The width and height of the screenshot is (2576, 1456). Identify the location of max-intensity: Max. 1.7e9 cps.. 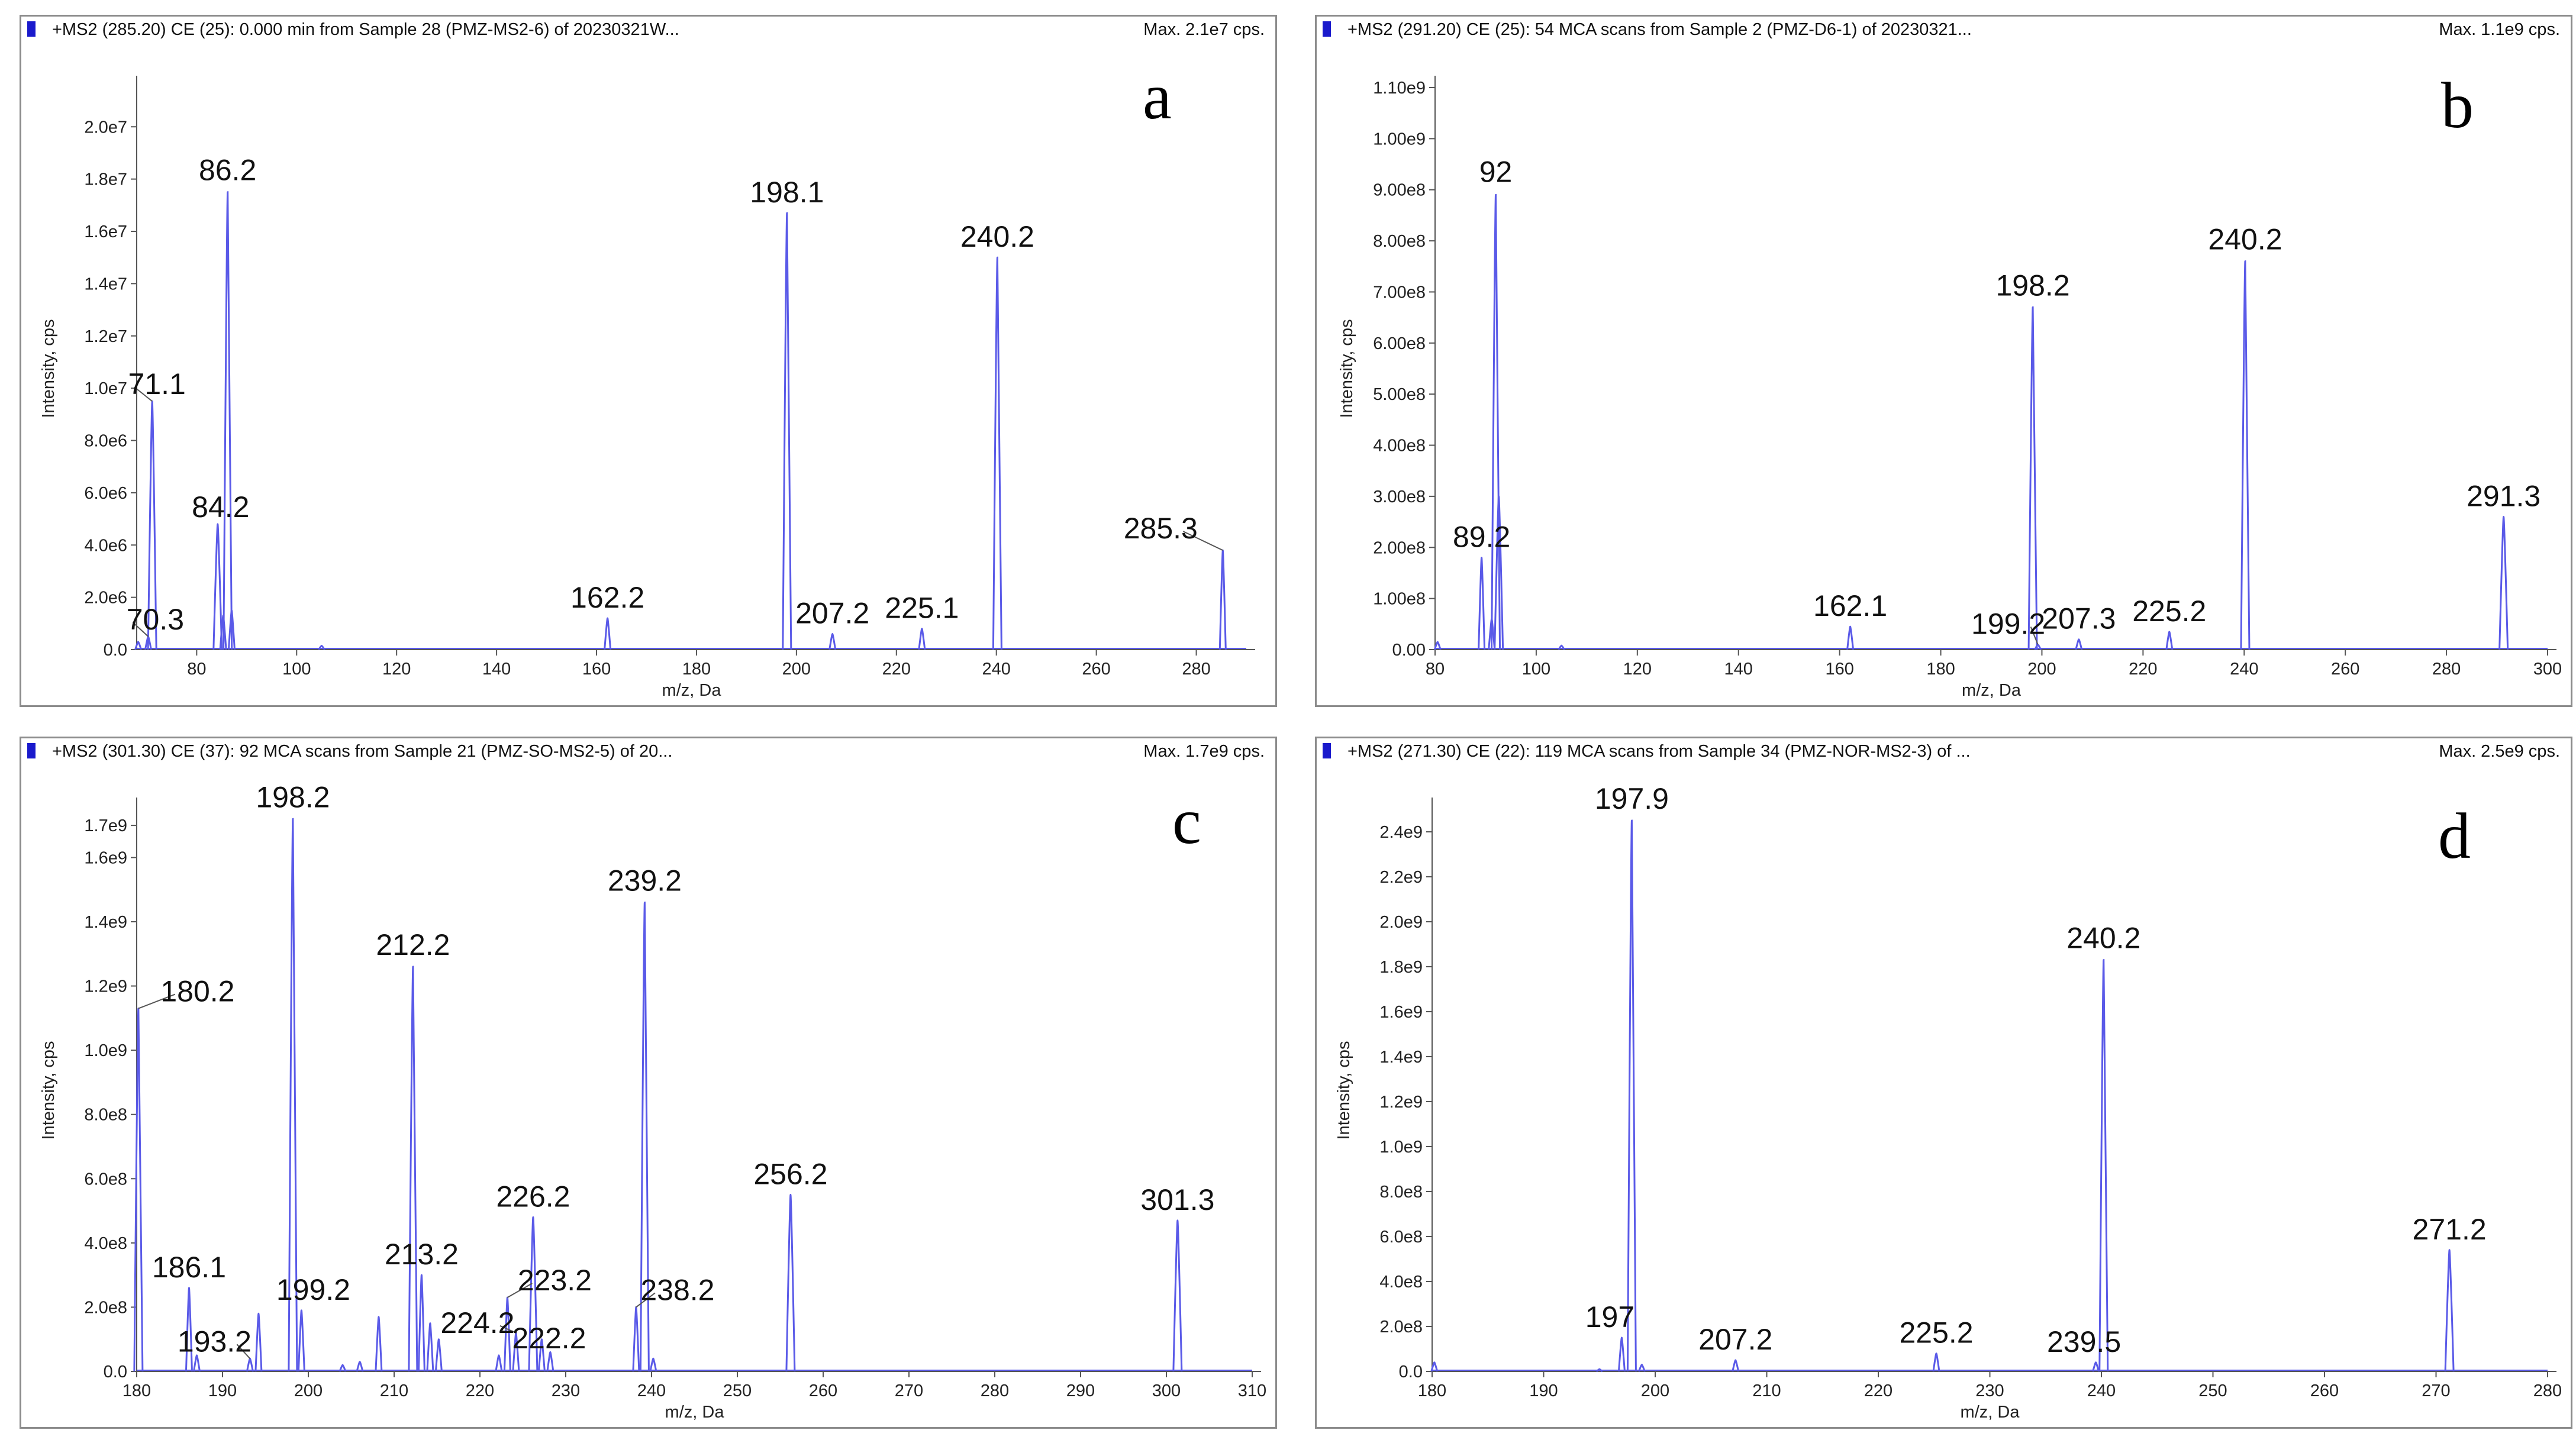
(1204, 751).